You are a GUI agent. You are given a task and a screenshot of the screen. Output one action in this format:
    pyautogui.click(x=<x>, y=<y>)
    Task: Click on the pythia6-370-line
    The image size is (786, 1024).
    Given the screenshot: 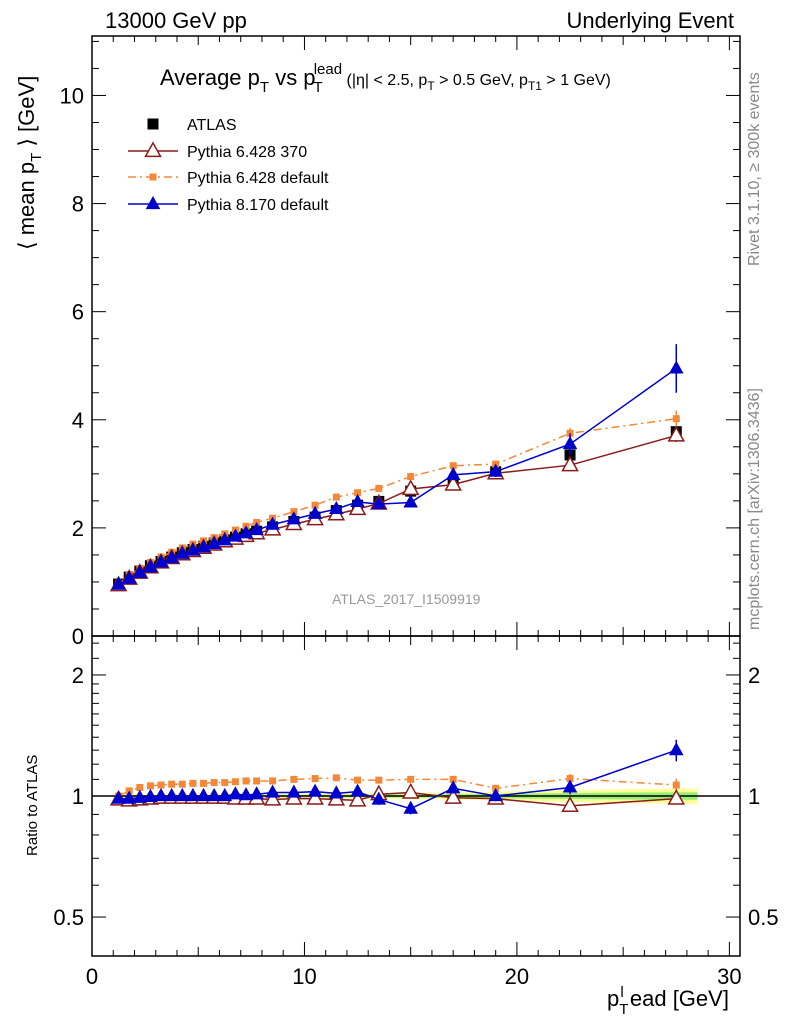 What is the action you would take?
    pyautogui.click(x=397, y=510)
    